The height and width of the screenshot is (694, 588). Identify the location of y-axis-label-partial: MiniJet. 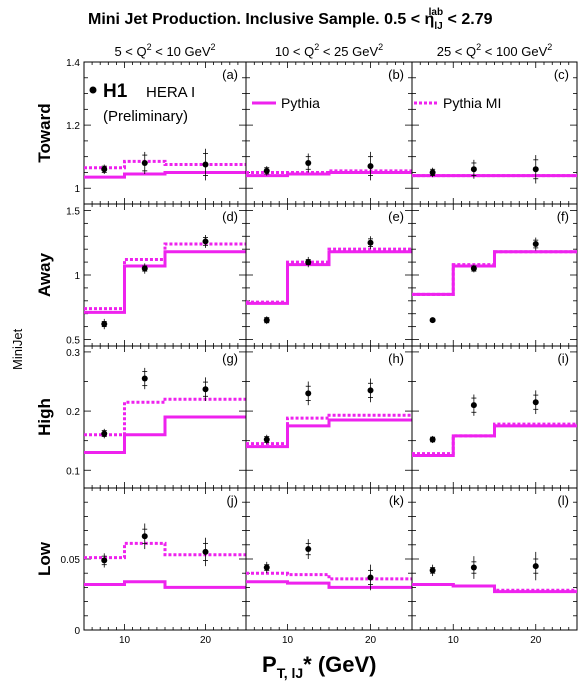
(17, 349).